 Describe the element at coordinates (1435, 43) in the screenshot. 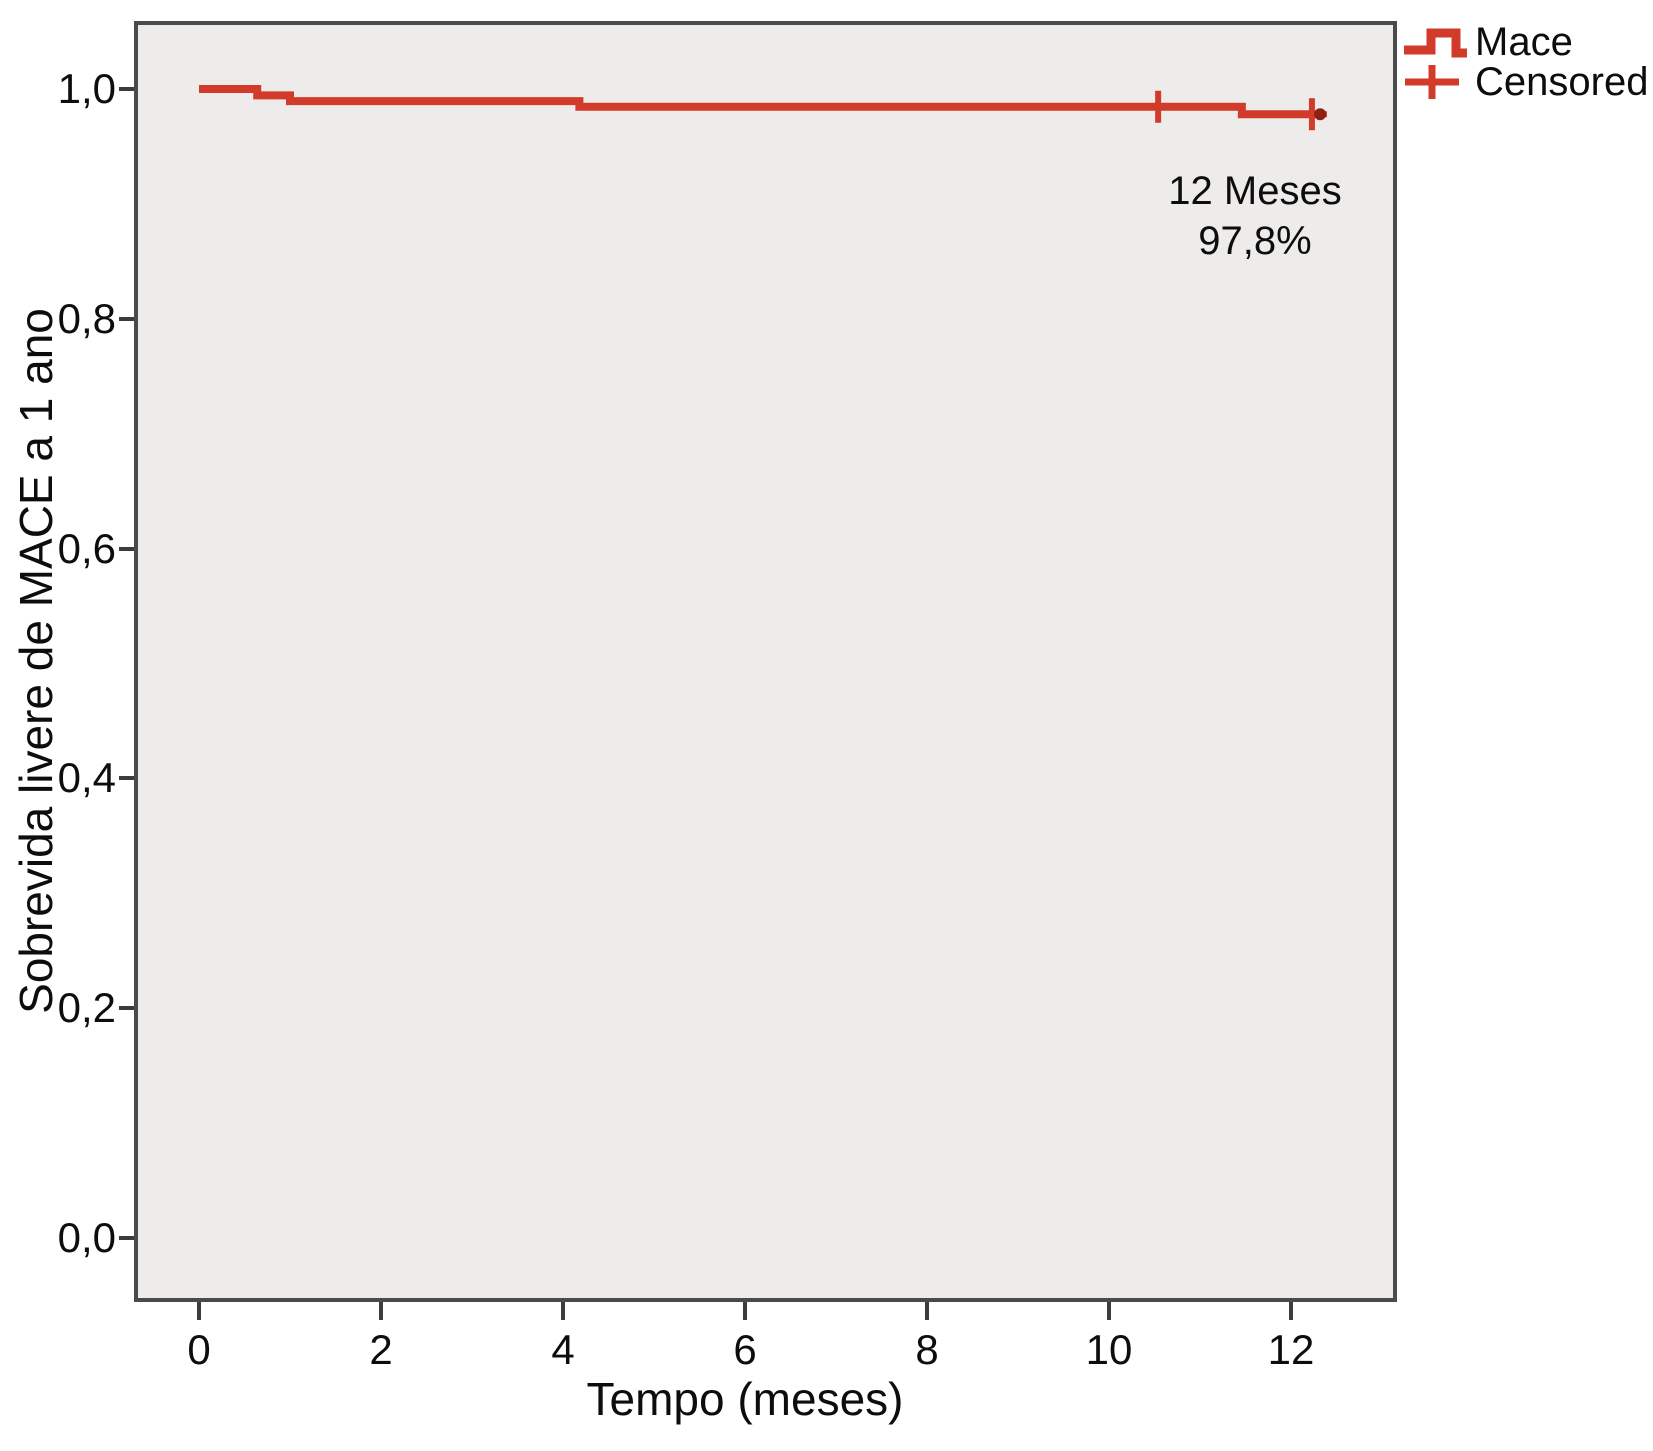

I see `step-line-icon` at that location.